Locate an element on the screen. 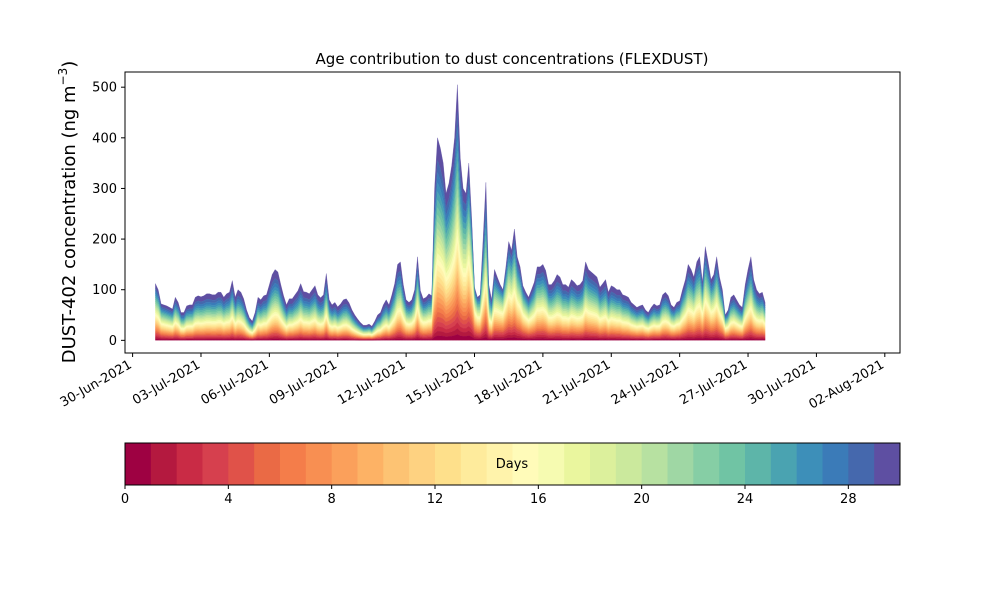  colorbar-frame is located at coordinates (512, 464).